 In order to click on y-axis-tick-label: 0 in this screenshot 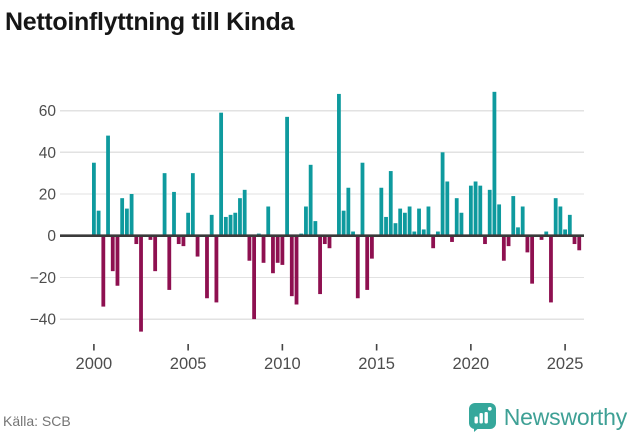, I will do `click(51, 236)`.